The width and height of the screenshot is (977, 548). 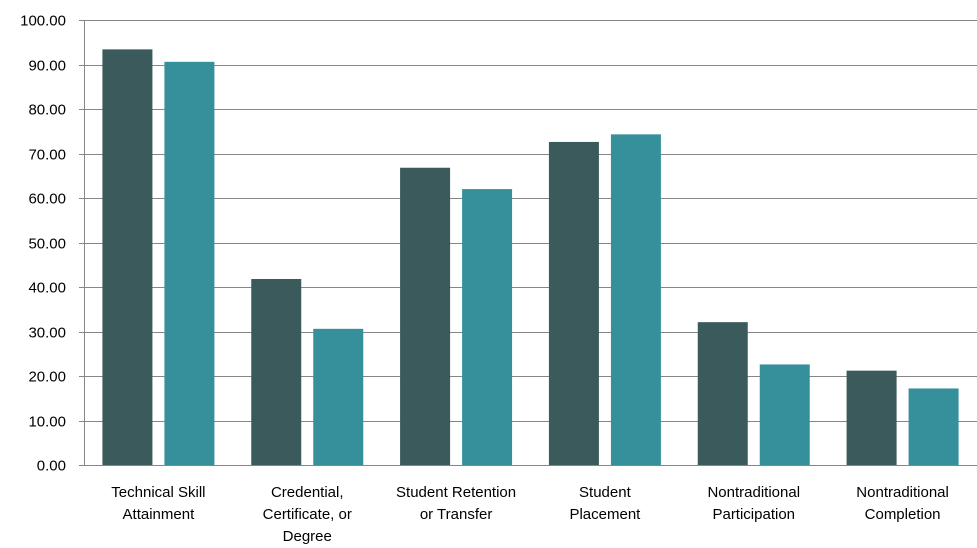 What do you see at coordinates (605, 514) in the screenshot?
I see `x-category-label: Placement` at bounding box center [605, 514].